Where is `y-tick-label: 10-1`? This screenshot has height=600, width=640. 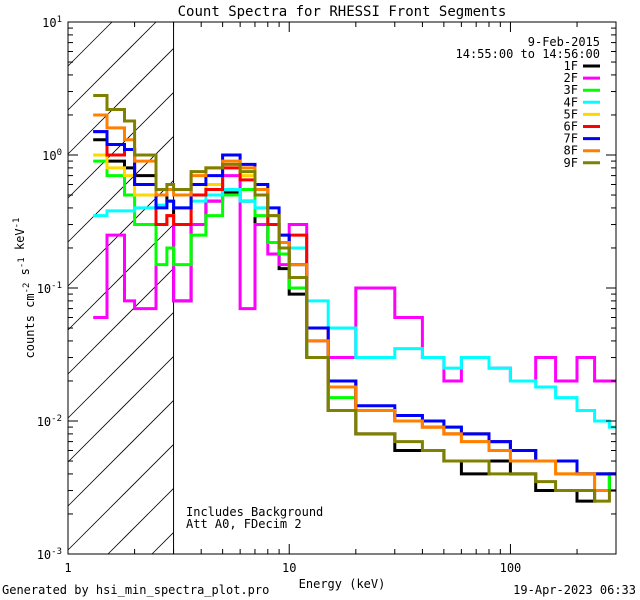
y-tick-label: 10-1 is located at coordinates (49, 288).